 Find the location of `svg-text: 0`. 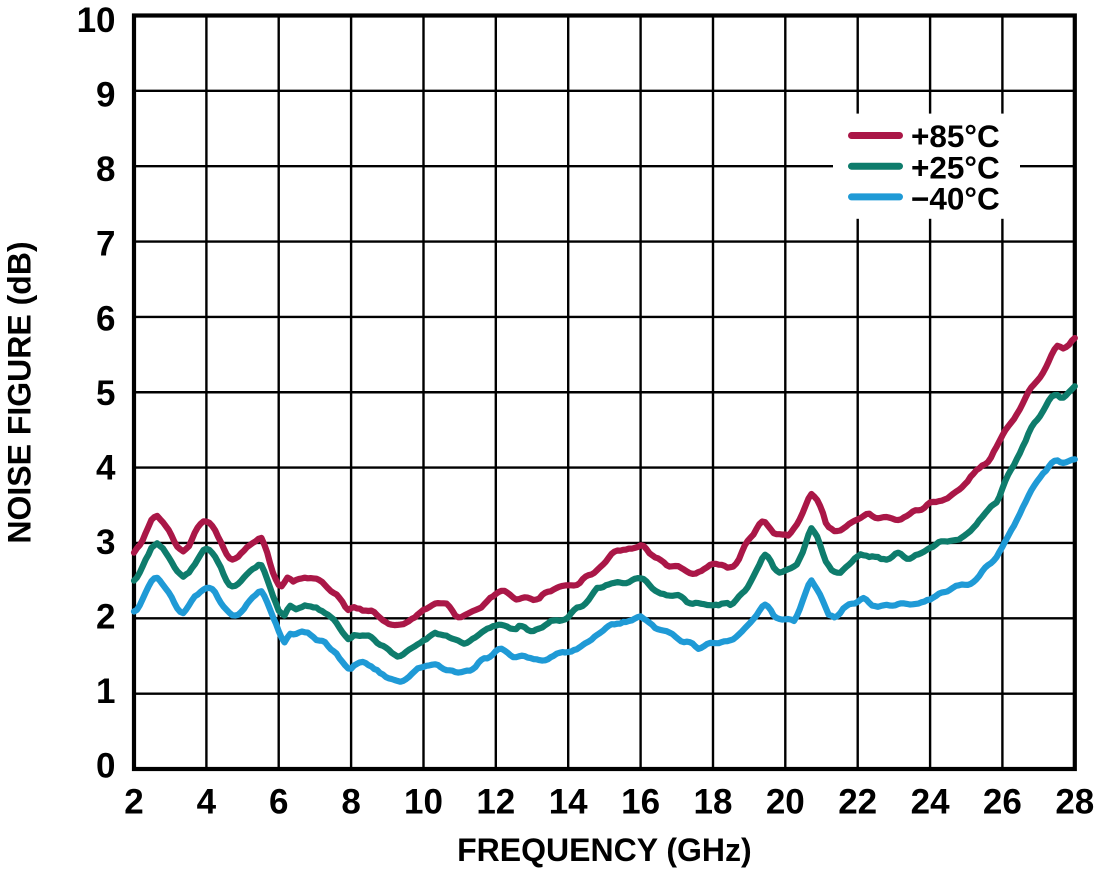

svg-text: 0 is located at coordinates (105, 766).